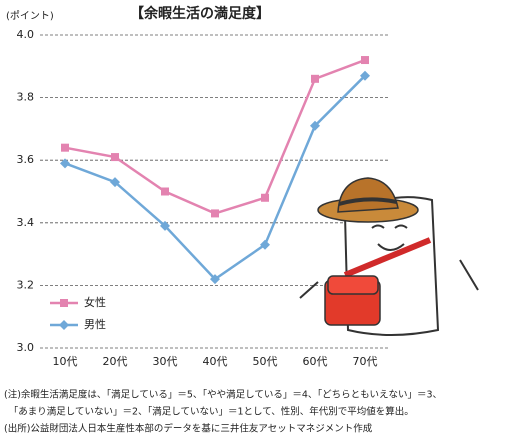  I want to click on x-tick-label: 70代, so click(365, 361).